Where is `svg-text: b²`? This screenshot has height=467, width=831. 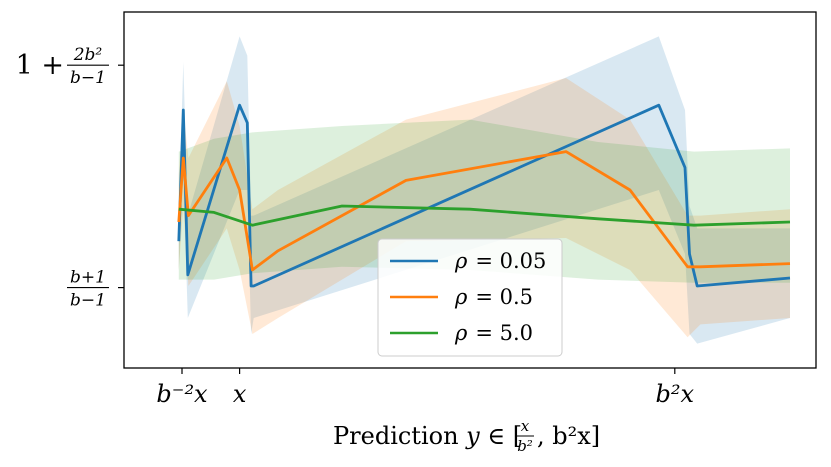
svg-text: b² is located at coordinates (525, 446).